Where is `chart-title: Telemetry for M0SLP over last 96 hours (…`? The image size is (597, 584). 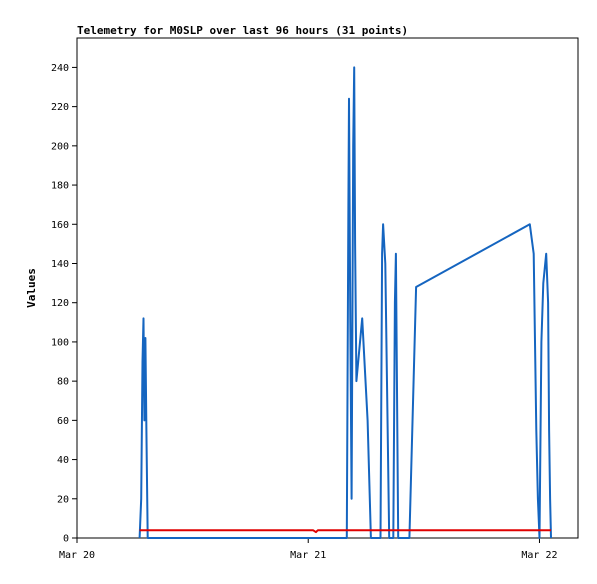 chart-title: Telemetry for M0SLP over last 96 hours (… is located at coordinates (242, 30).